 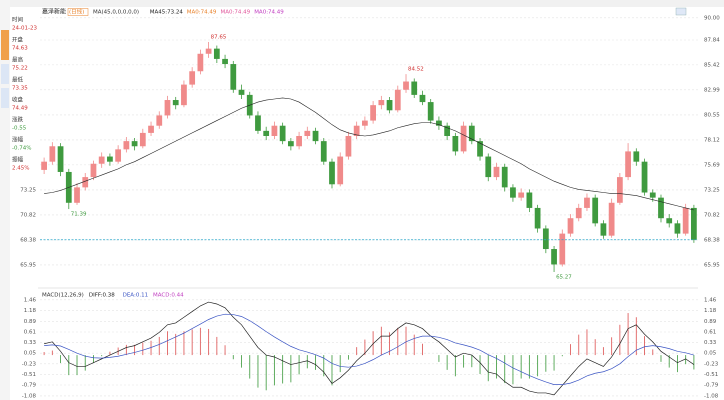 What do you see at coordinates (20, 49) in the screenshot?
I see `info-value: 74.63` at bounding box center [20, 49].